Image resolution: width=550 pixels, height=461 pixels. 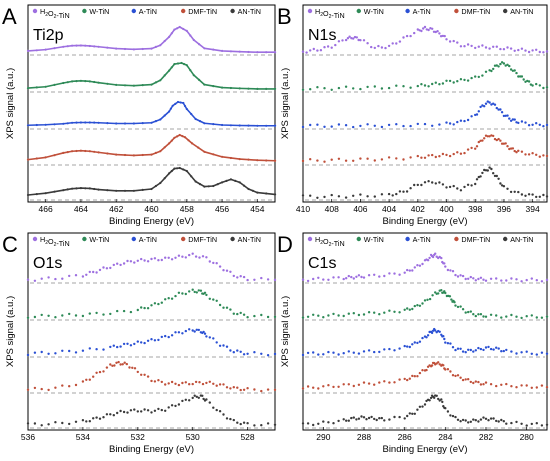 What do you see at coordinates (360, 209) in the screenshot?
I see `panel-b-xtick-label-2: 406` at bounding box center [360, 209].